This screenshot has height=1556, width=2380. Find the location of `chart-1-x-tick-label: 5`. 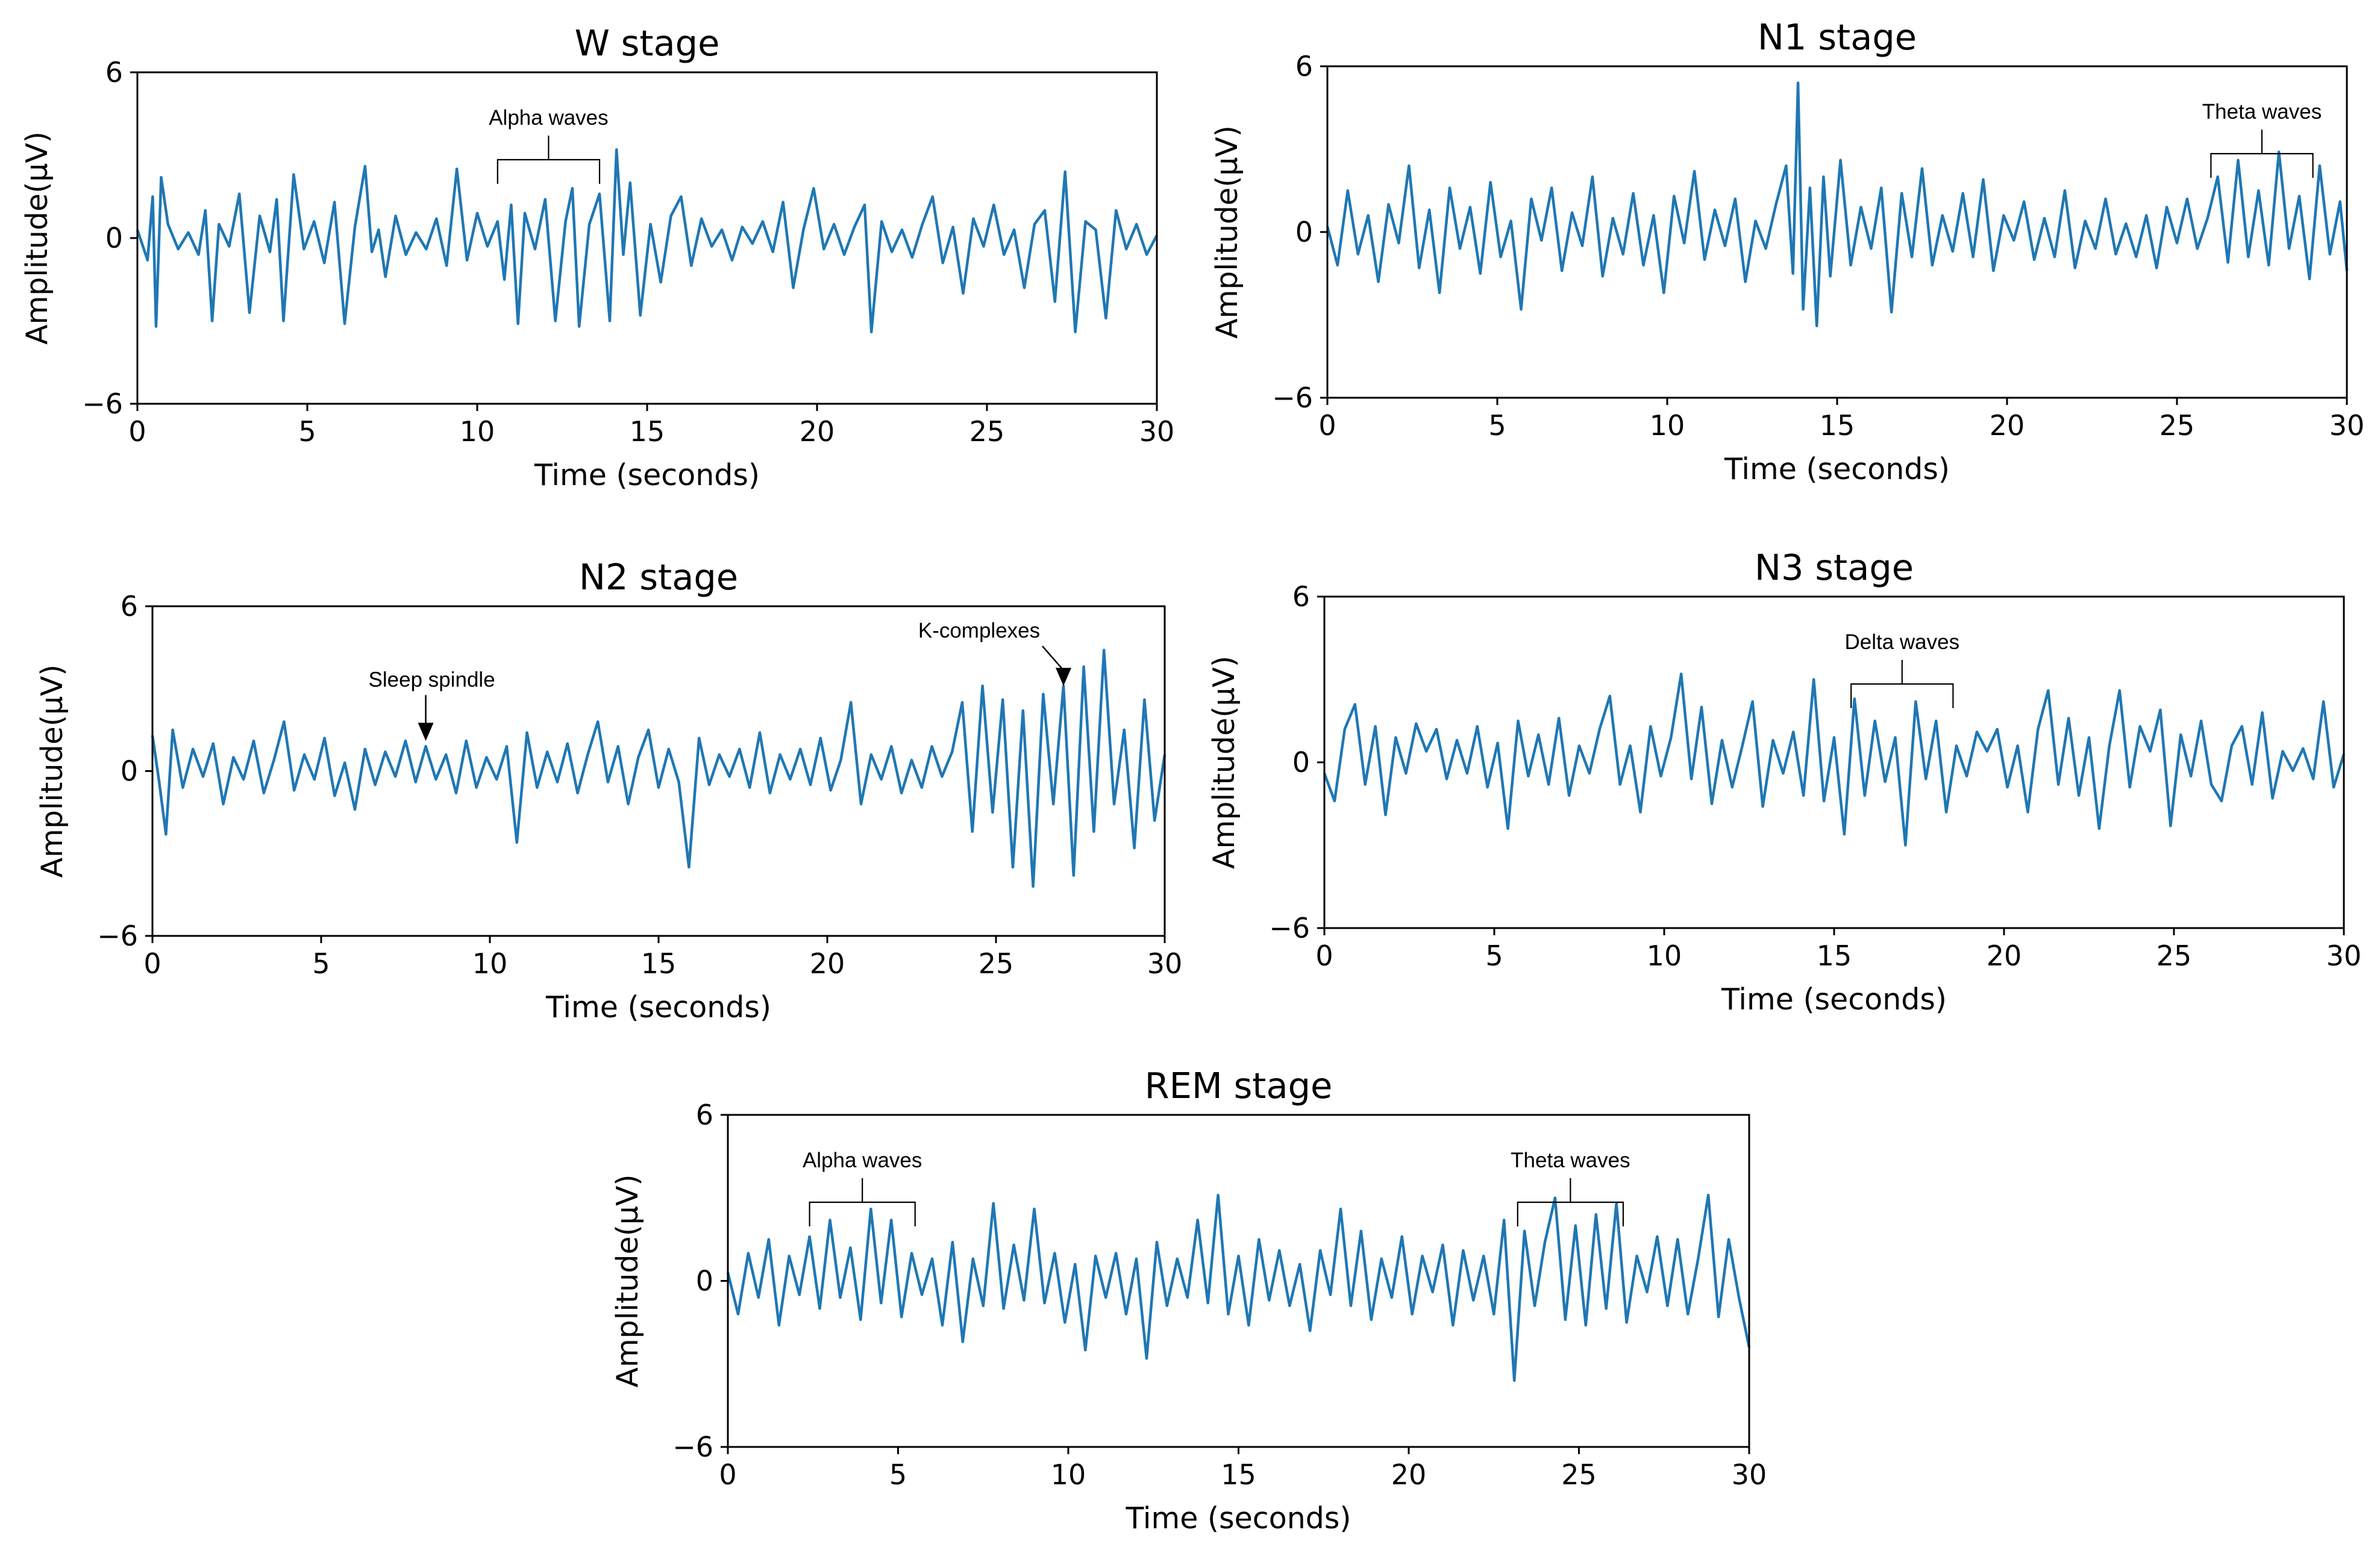

chart-1-x-tick-label: 5 is located at coordinates (1497, 426).